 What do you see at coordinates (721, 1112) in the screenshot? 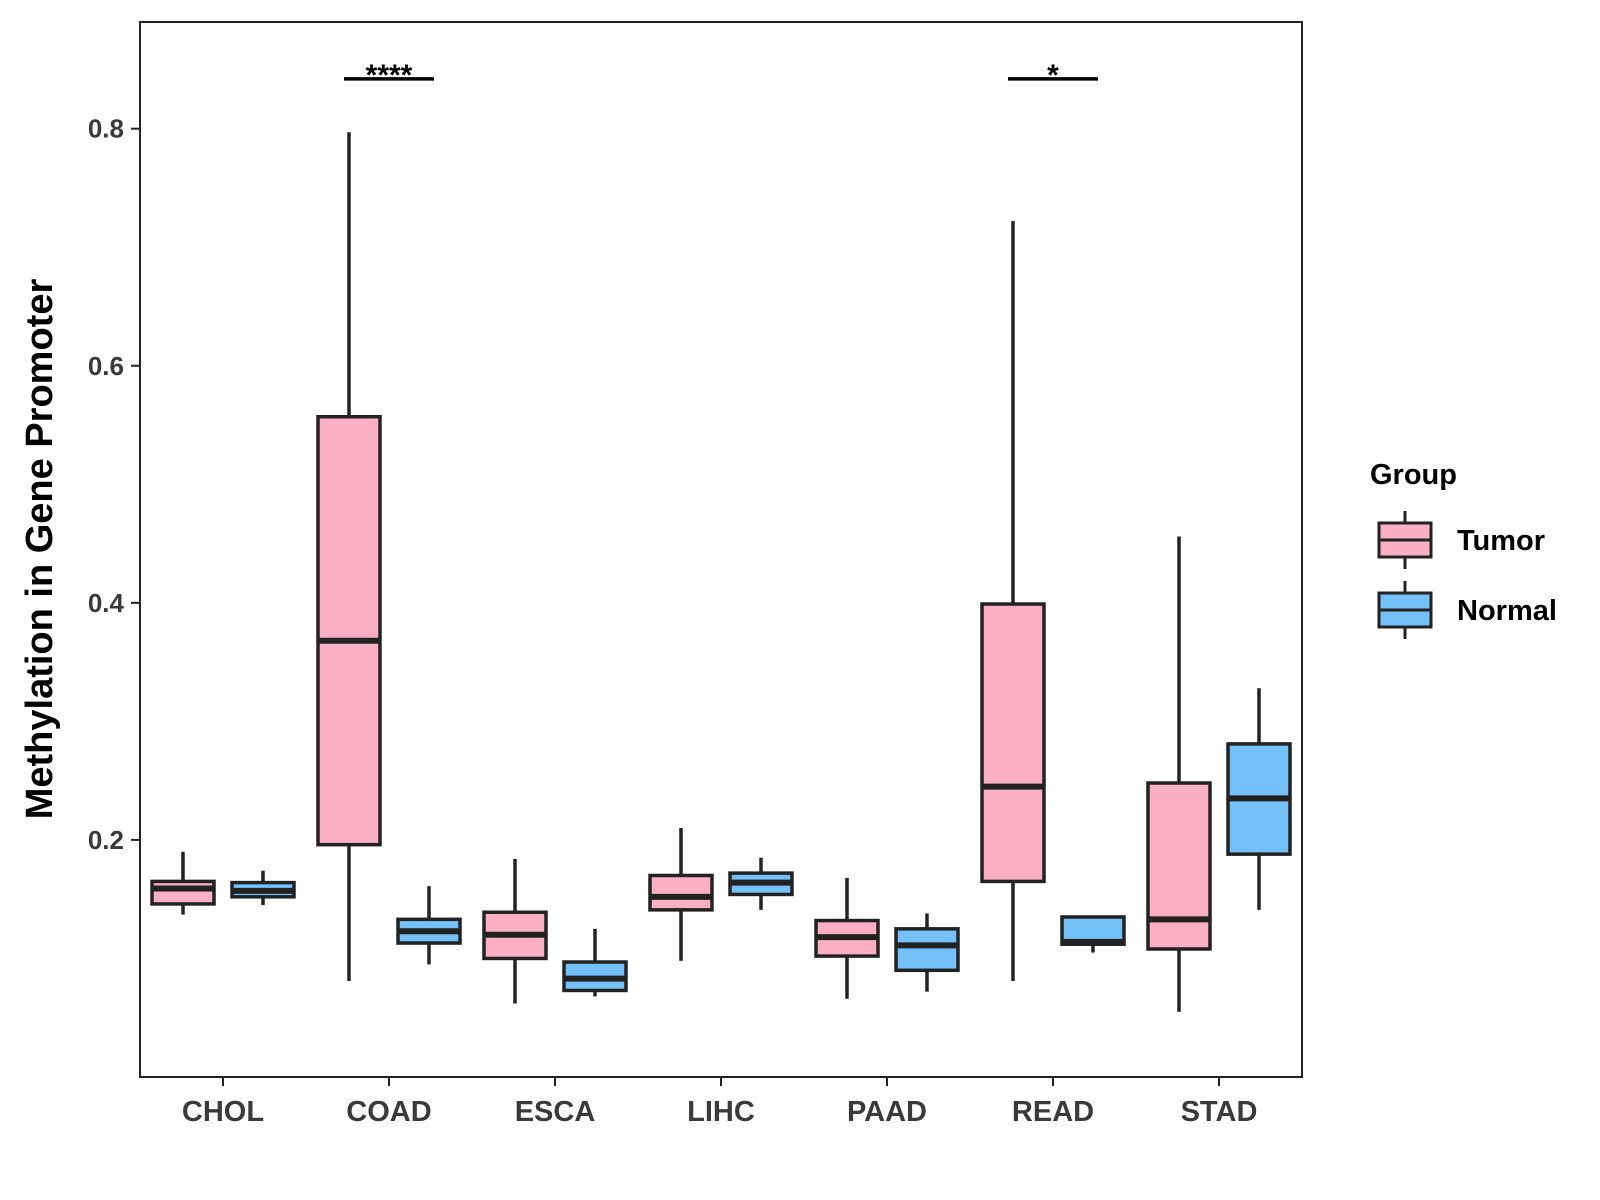
I see `x-tick-label-lihc: LIHC` at bounding box center [721, 1112].